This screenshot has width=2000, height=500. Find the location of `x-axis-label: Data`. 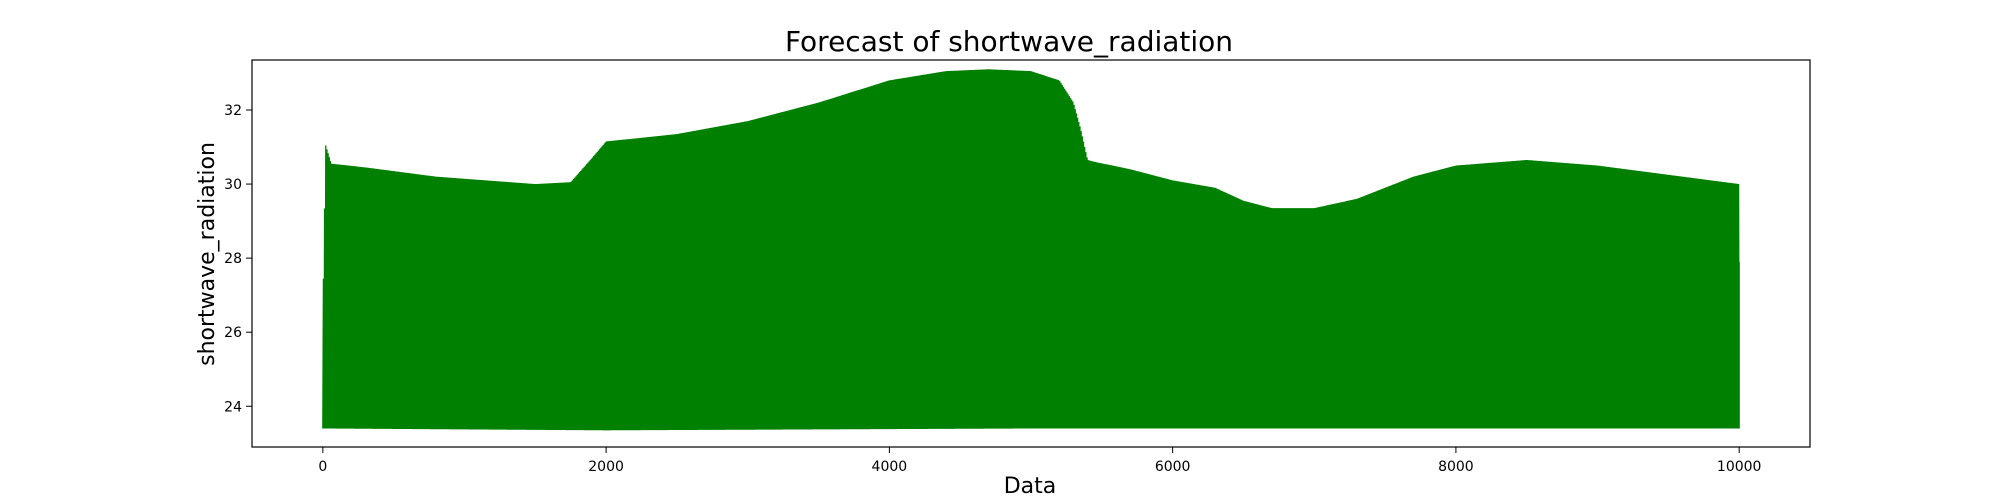

x-axis-label: Data is located at coordinates (1030, 486).